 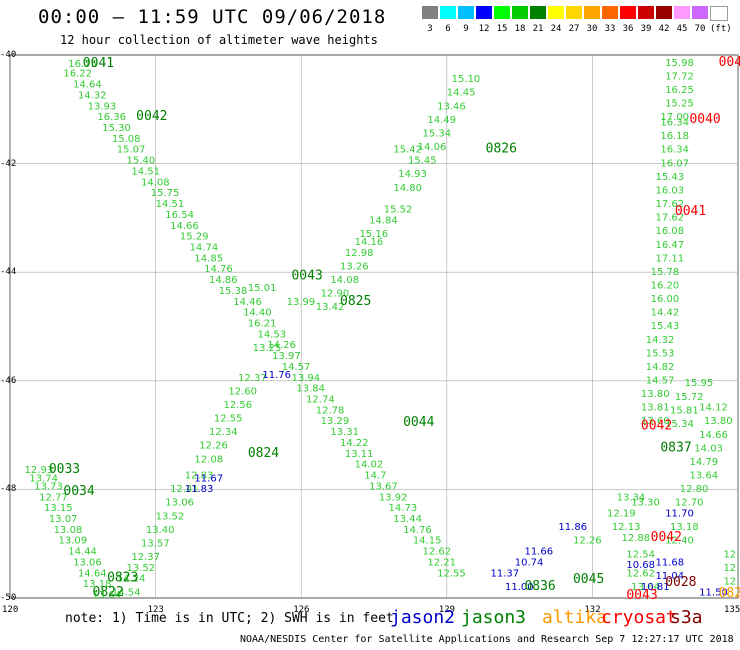 What do you see at coordinates (242, 391) in the screenshot?
I see `swh-value-label: 12.60` at bounding box center [242, 391].